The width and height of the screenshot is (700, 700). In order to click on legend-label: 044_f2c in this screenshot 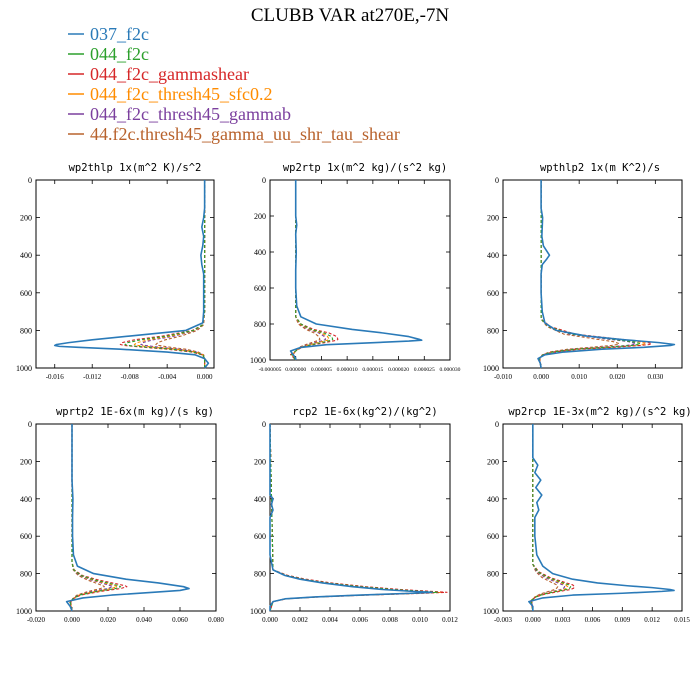, I will do `click(119, 54)`.